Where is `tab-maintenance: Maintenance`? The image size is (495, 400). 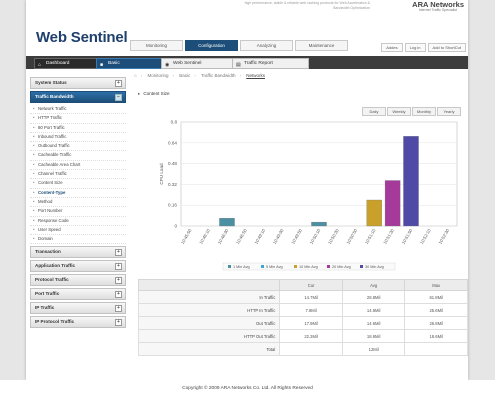 tab-maintenance: Maintenance is located at coordinates (321, 45).